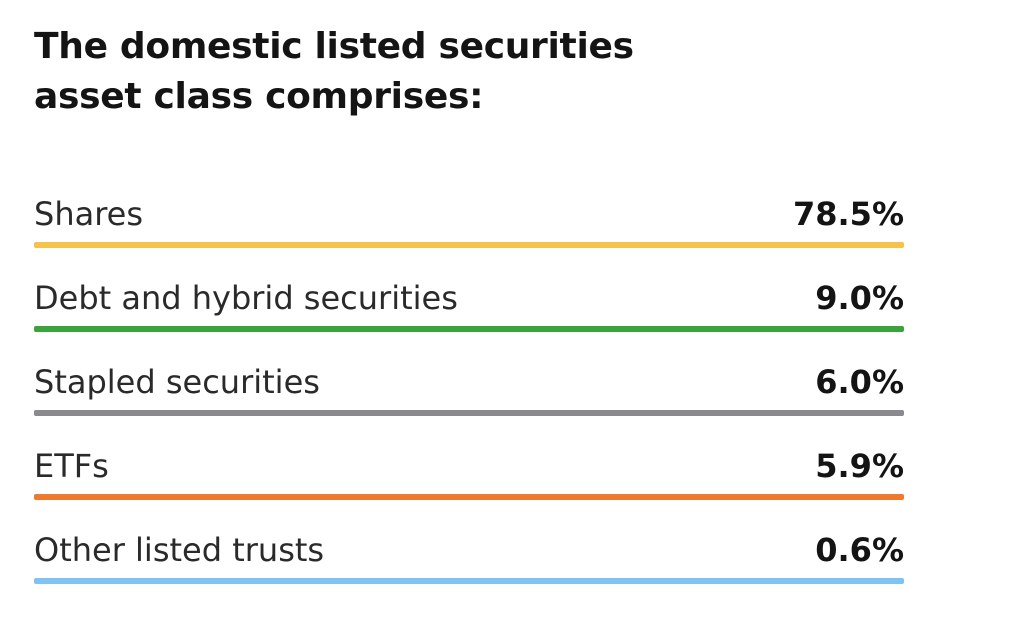 Image resolution: width=1024 pixels, height=644 pixels. I want to click on row-shares: Shares 78.5%, so click(469, 219).